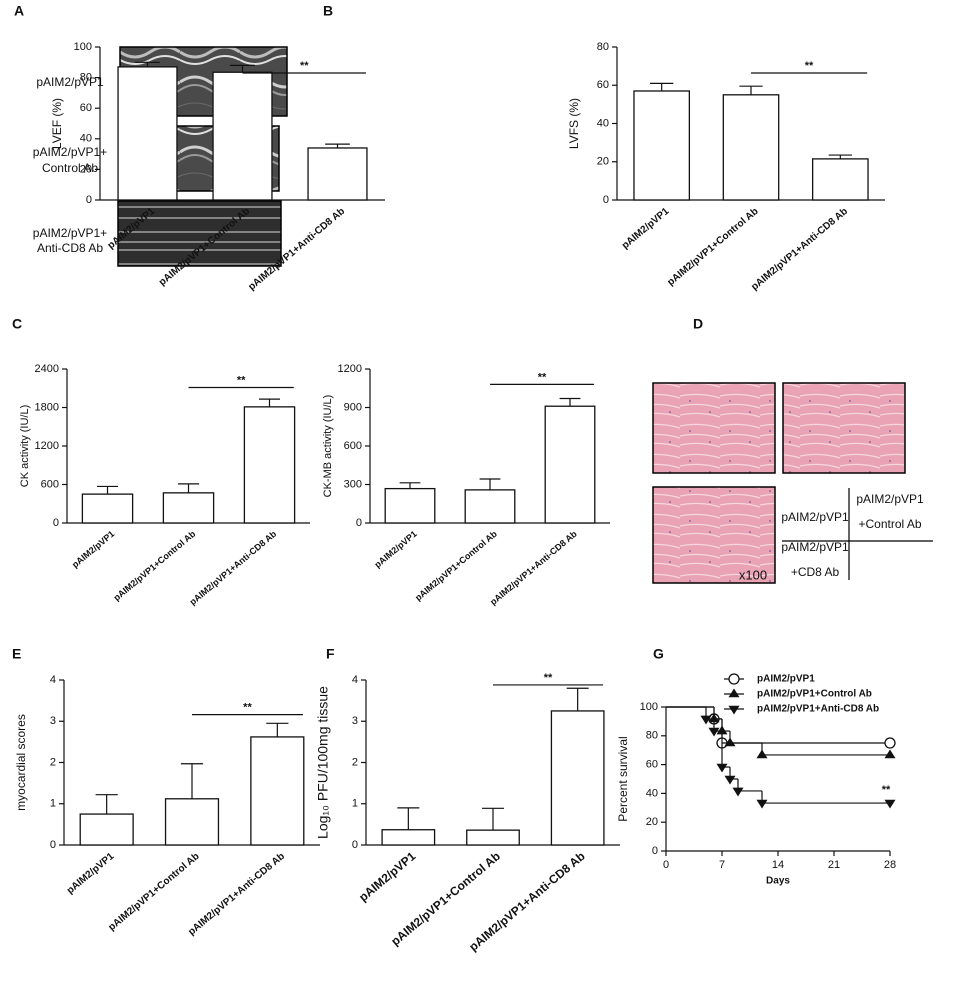 This screenshot has height=984, width=964. What do you see at coordinates (47, 407) in the screenshot?
I see `y-tick-label: 1800` at bounding box center [47, 407].